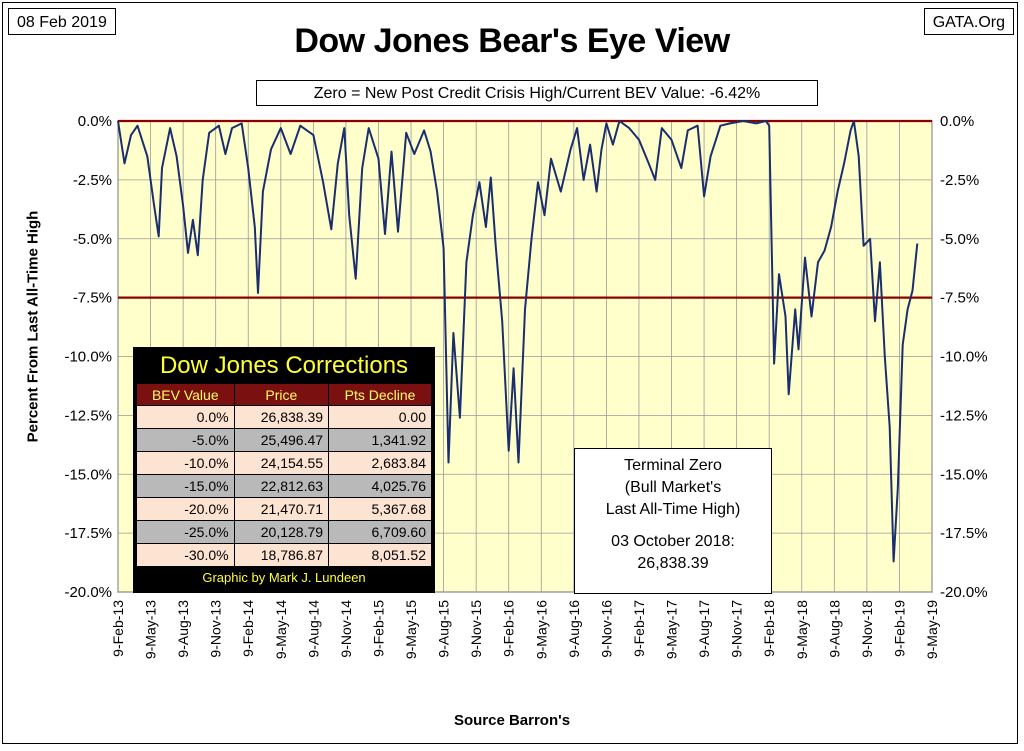  Describe the element at coordinates (33, 326) in the screenshot. I see `y-axis-label: Percent From Last All-Time High` at that location.